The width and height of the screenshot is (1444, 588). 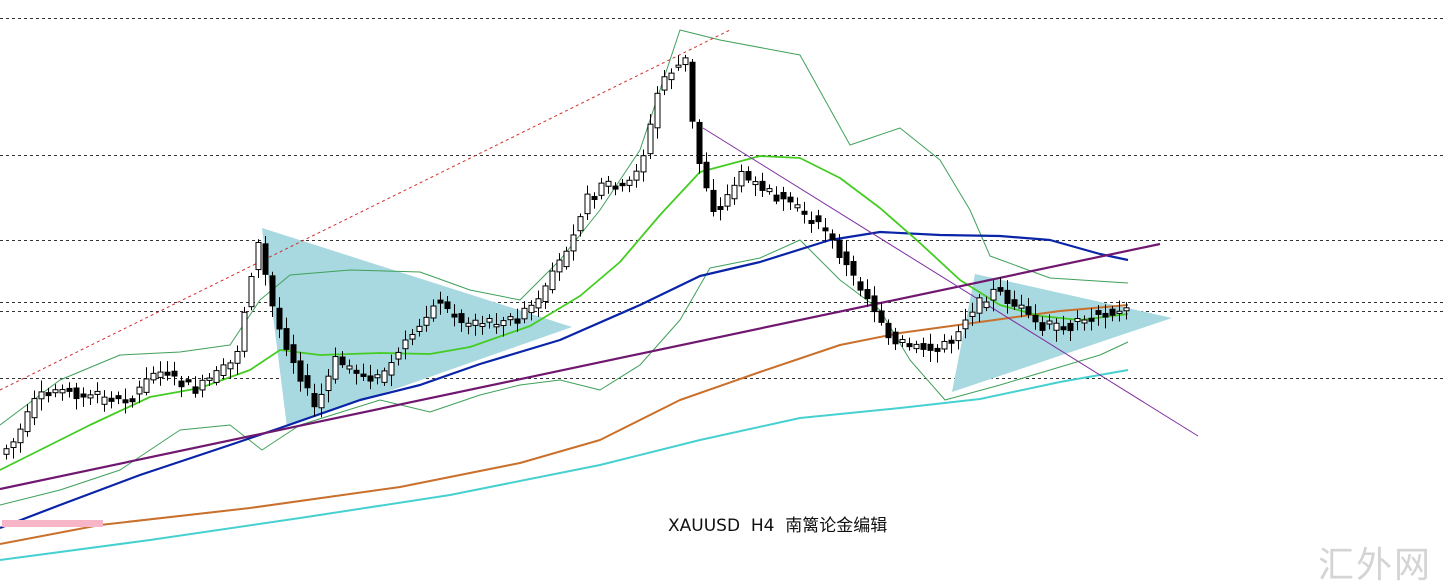 I want to click on watermark: 汇外网, so click(x=1375, y=565).